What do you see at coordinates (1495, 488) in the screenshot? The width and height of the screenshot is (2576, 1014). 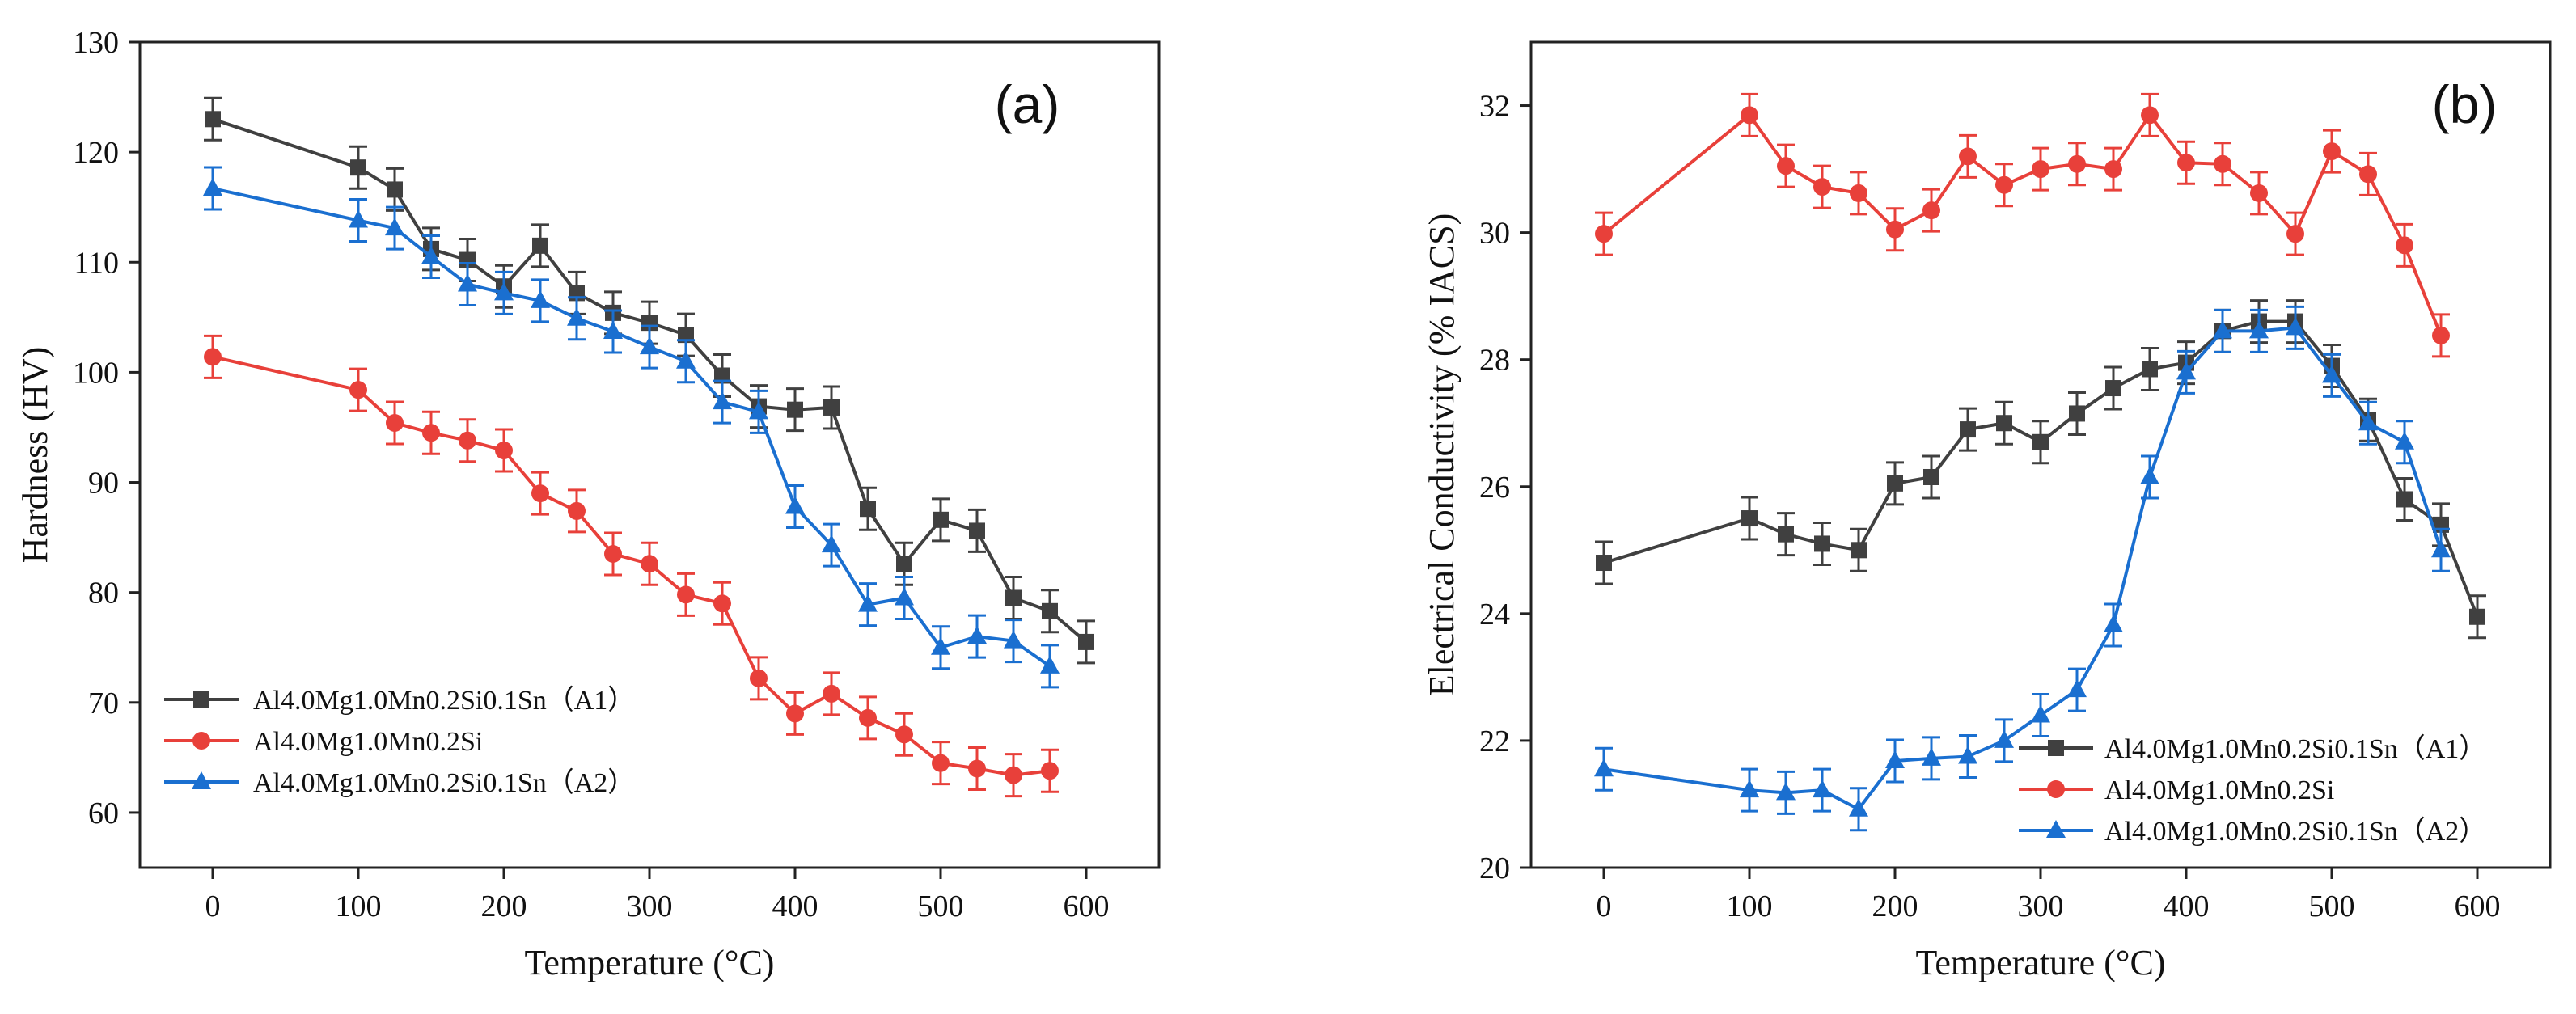 I see `y-tick-label: 26` at bounding box center [1495, 488].